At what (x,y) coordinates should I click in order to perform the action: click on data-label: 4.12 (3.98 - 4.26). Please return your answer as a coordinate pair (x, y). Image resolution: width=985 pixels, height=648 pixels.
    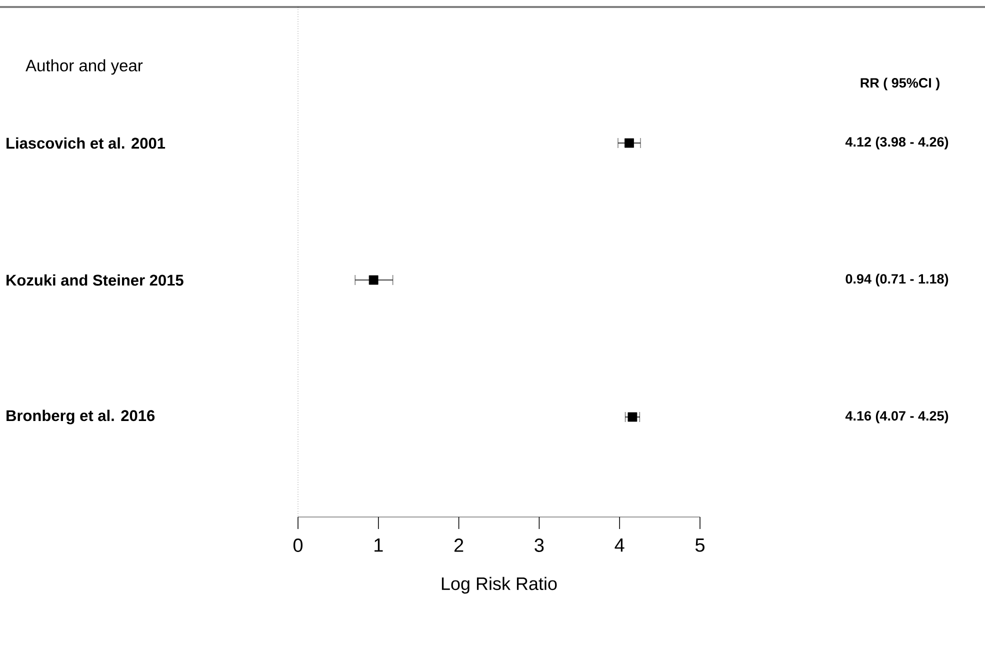
    Looking at the image, I should click on (896, 143).